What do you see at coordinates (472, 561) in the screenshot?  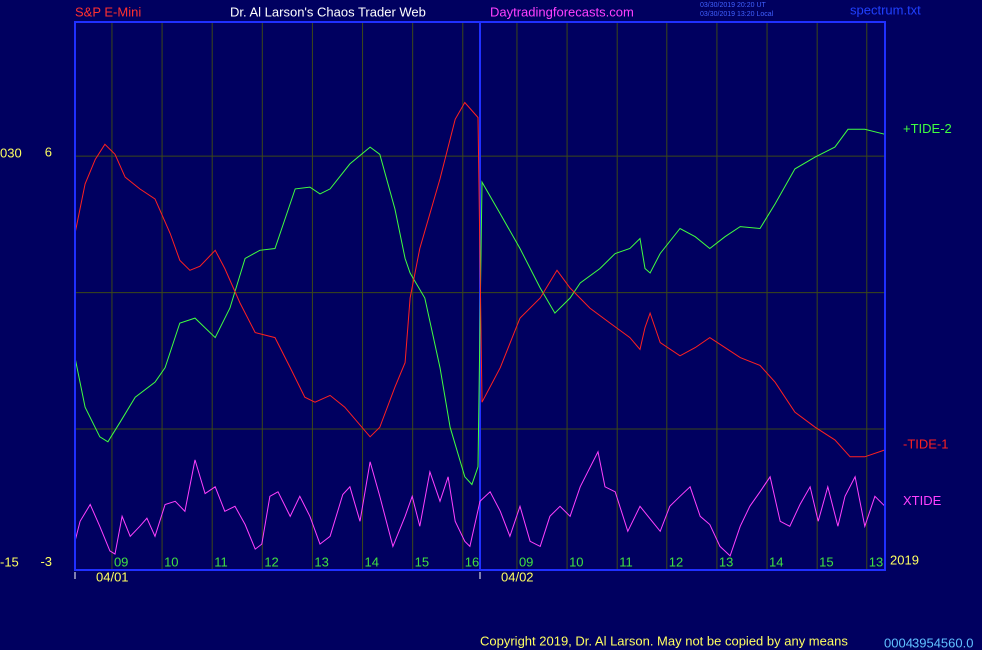 I see `x-tick-label: 16` at bounding box center [472, 561].